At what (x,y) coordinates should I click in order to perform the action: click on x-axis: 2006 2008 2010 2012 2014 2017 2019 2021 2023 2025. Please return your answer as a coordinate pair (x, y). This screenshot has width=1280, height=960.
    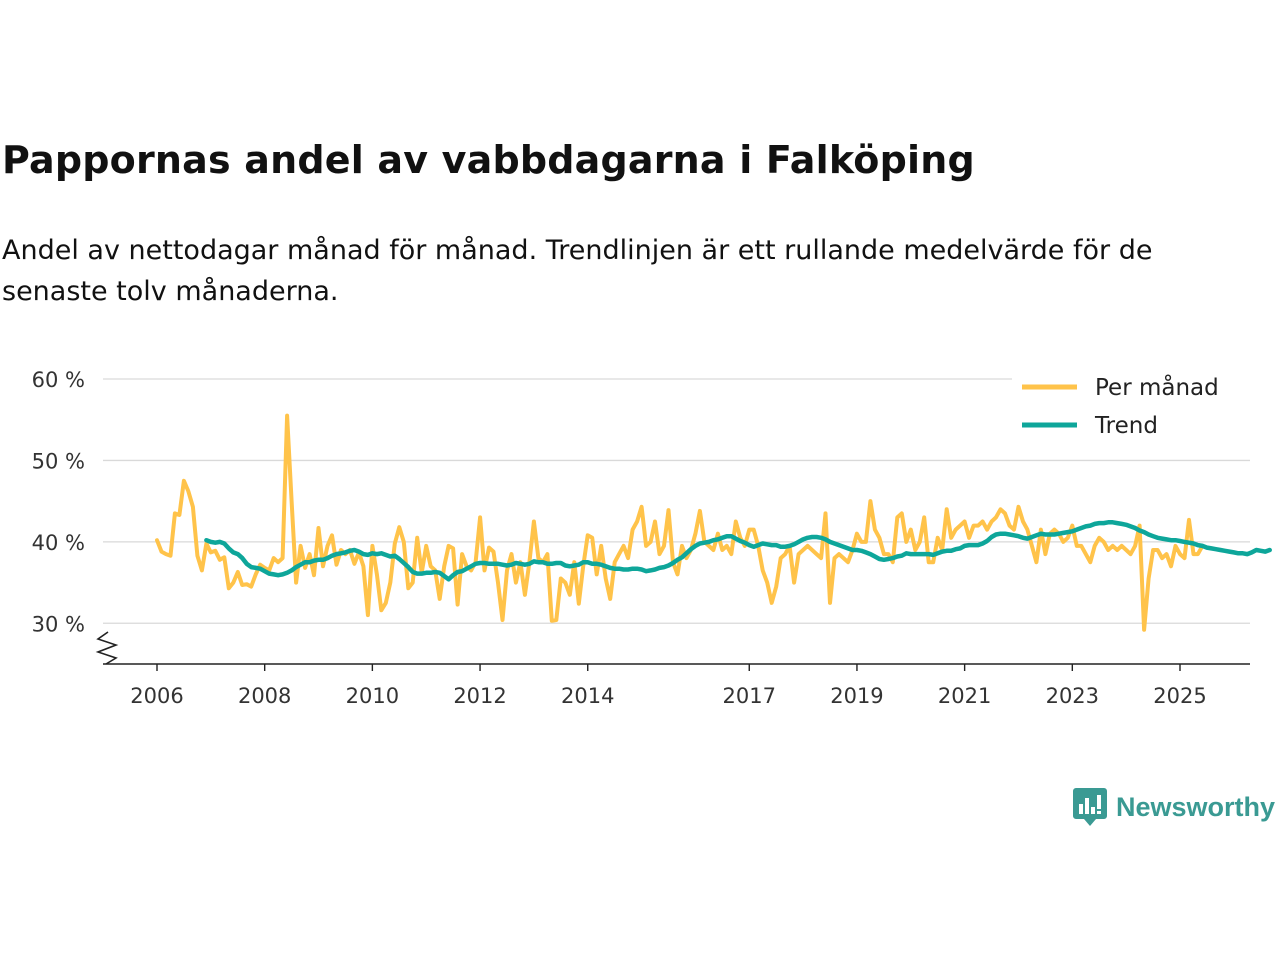
    Looking at the image, I should click on (676, 685).